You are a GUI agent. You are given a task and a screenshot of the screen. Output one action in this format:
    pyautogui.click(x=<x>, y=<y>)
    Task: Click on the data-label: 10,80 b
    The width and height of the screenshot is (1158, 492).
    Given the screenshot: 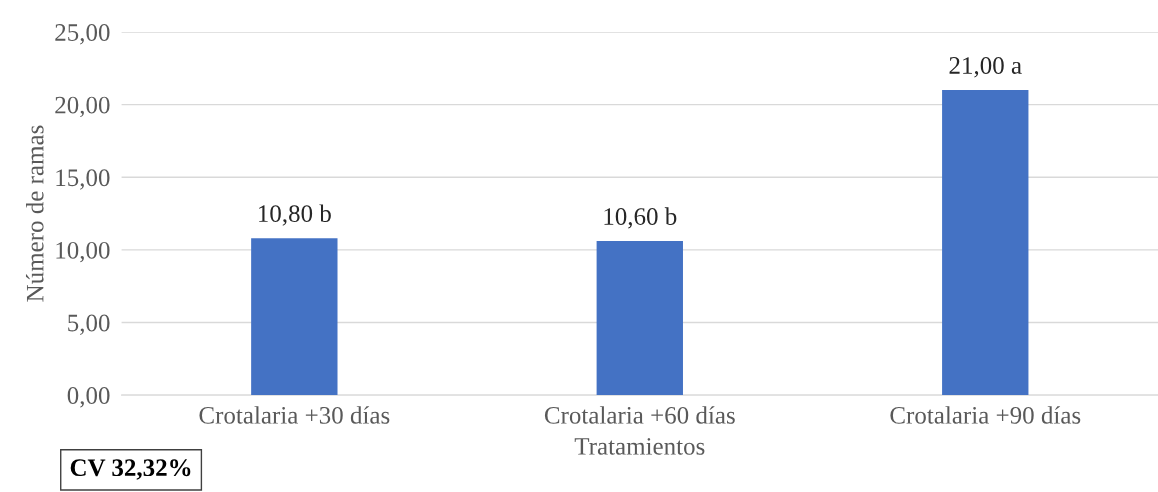 What is the action you would take?
    pyautogui.click(x=295, y=215)
    